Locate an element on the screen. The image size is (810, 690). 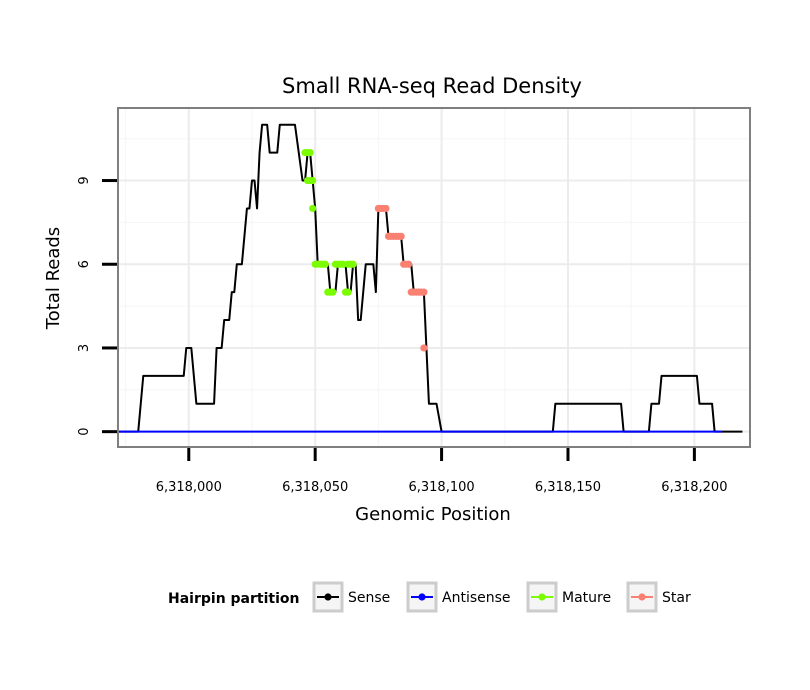
y-tick-label: 6 is located at coordinates (84, 264).